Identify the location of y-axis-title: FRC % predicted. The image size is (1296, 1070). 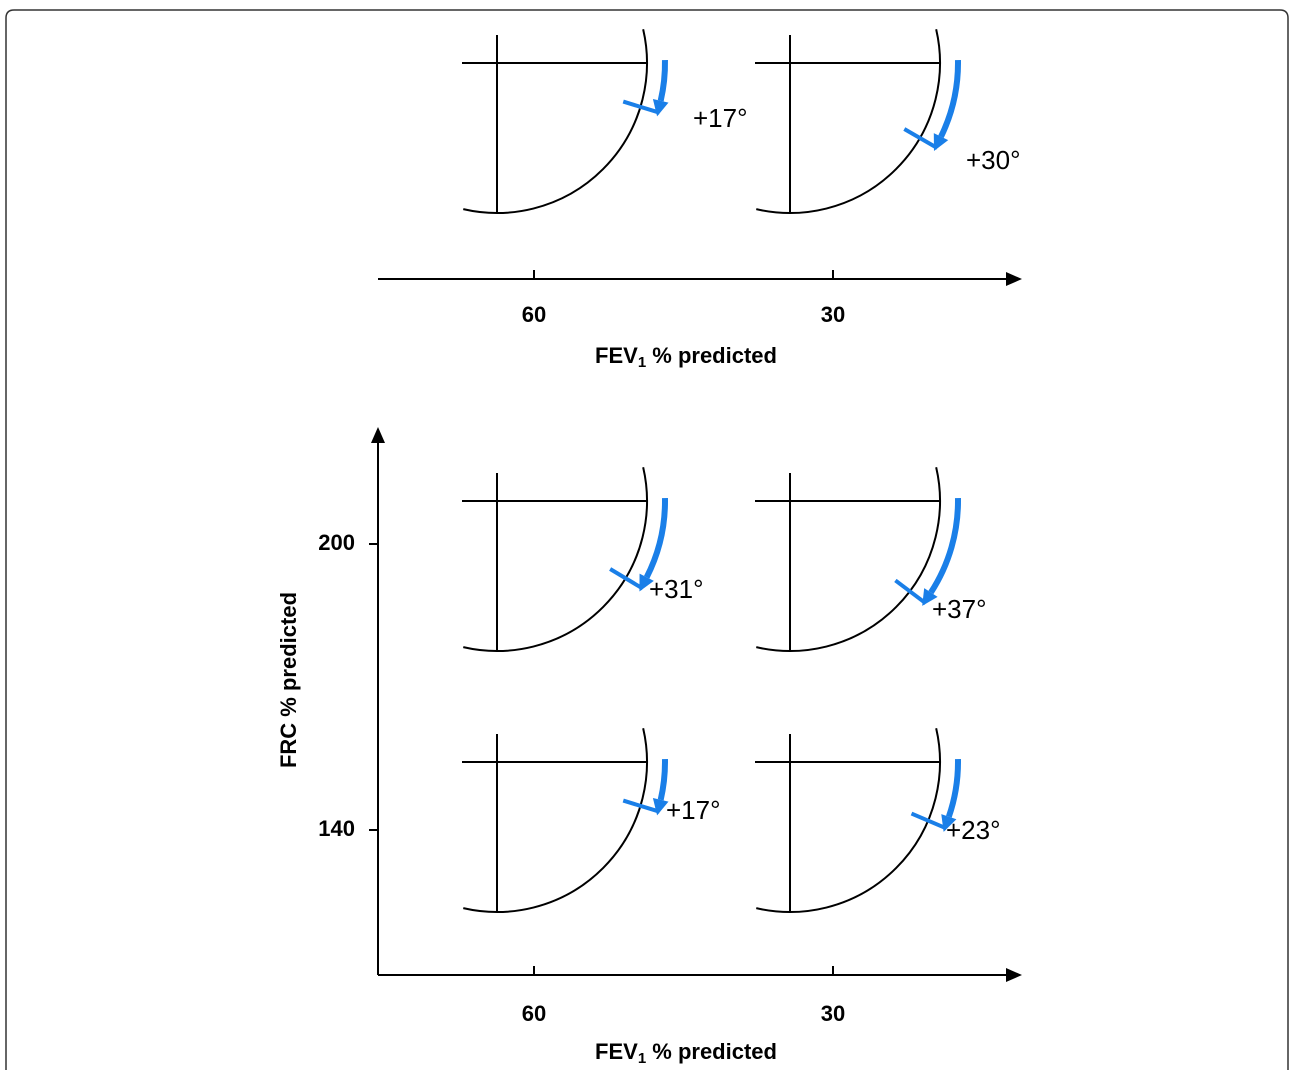
(288, 680).